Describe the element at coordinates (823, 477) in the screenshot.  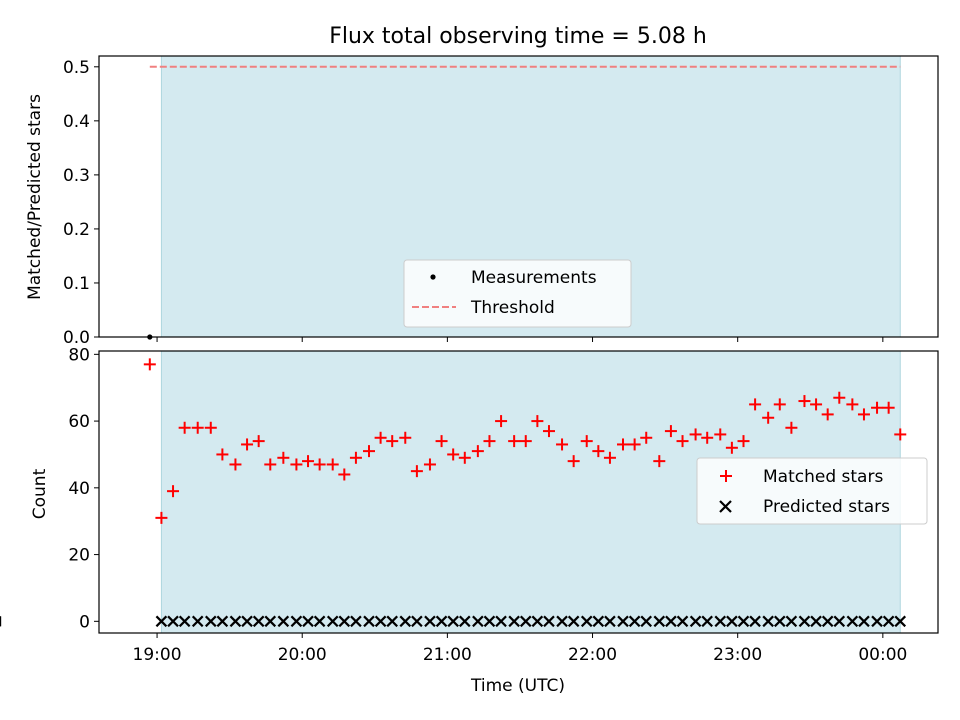
I see `legend-matched-label: Matched stars` at that location.